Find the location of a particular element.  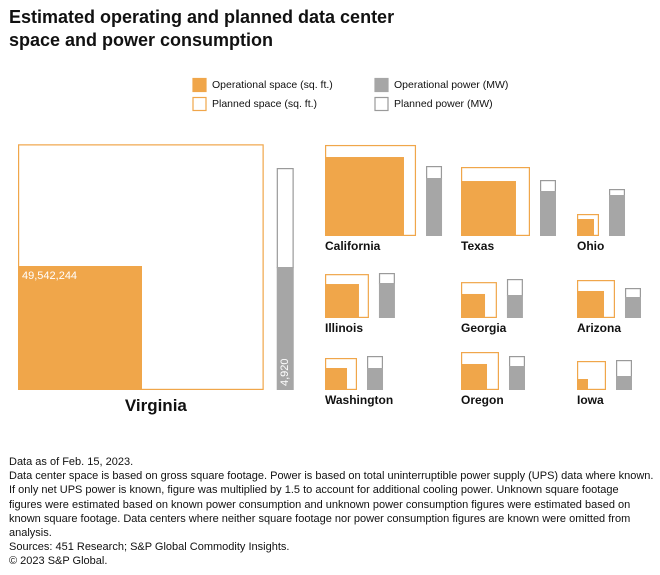

value-label: 49,542,244 is located at coordinates (49, 276).